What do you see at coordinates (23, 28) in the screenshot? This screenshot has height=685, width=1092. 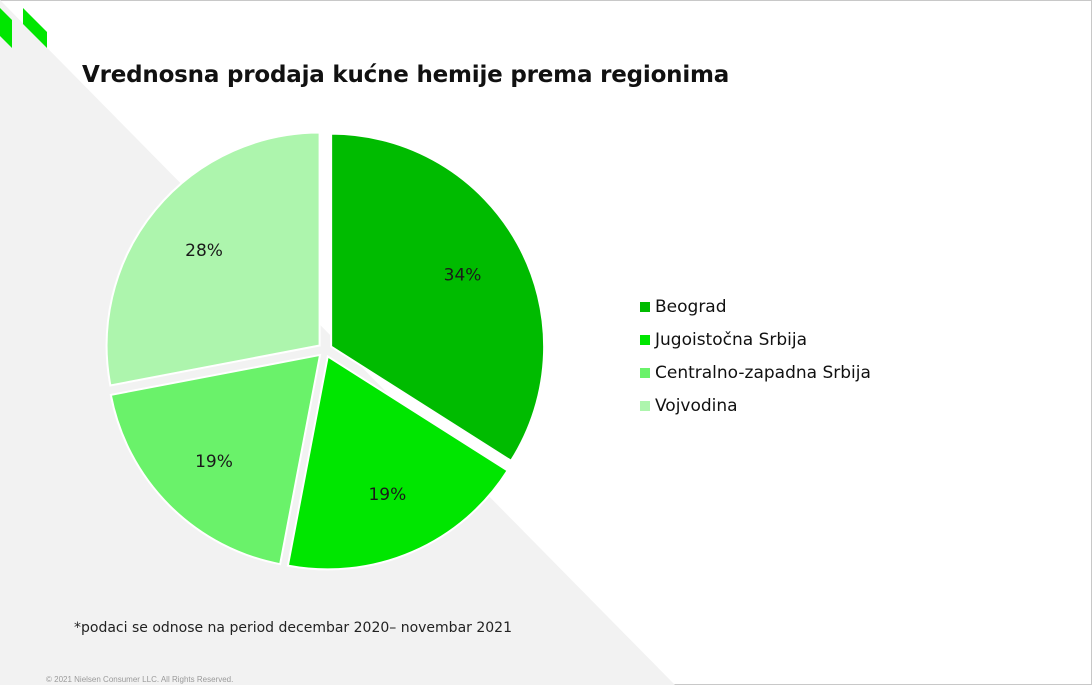 I see `nielsen-logo-icon` at bounding box center [23, 28].